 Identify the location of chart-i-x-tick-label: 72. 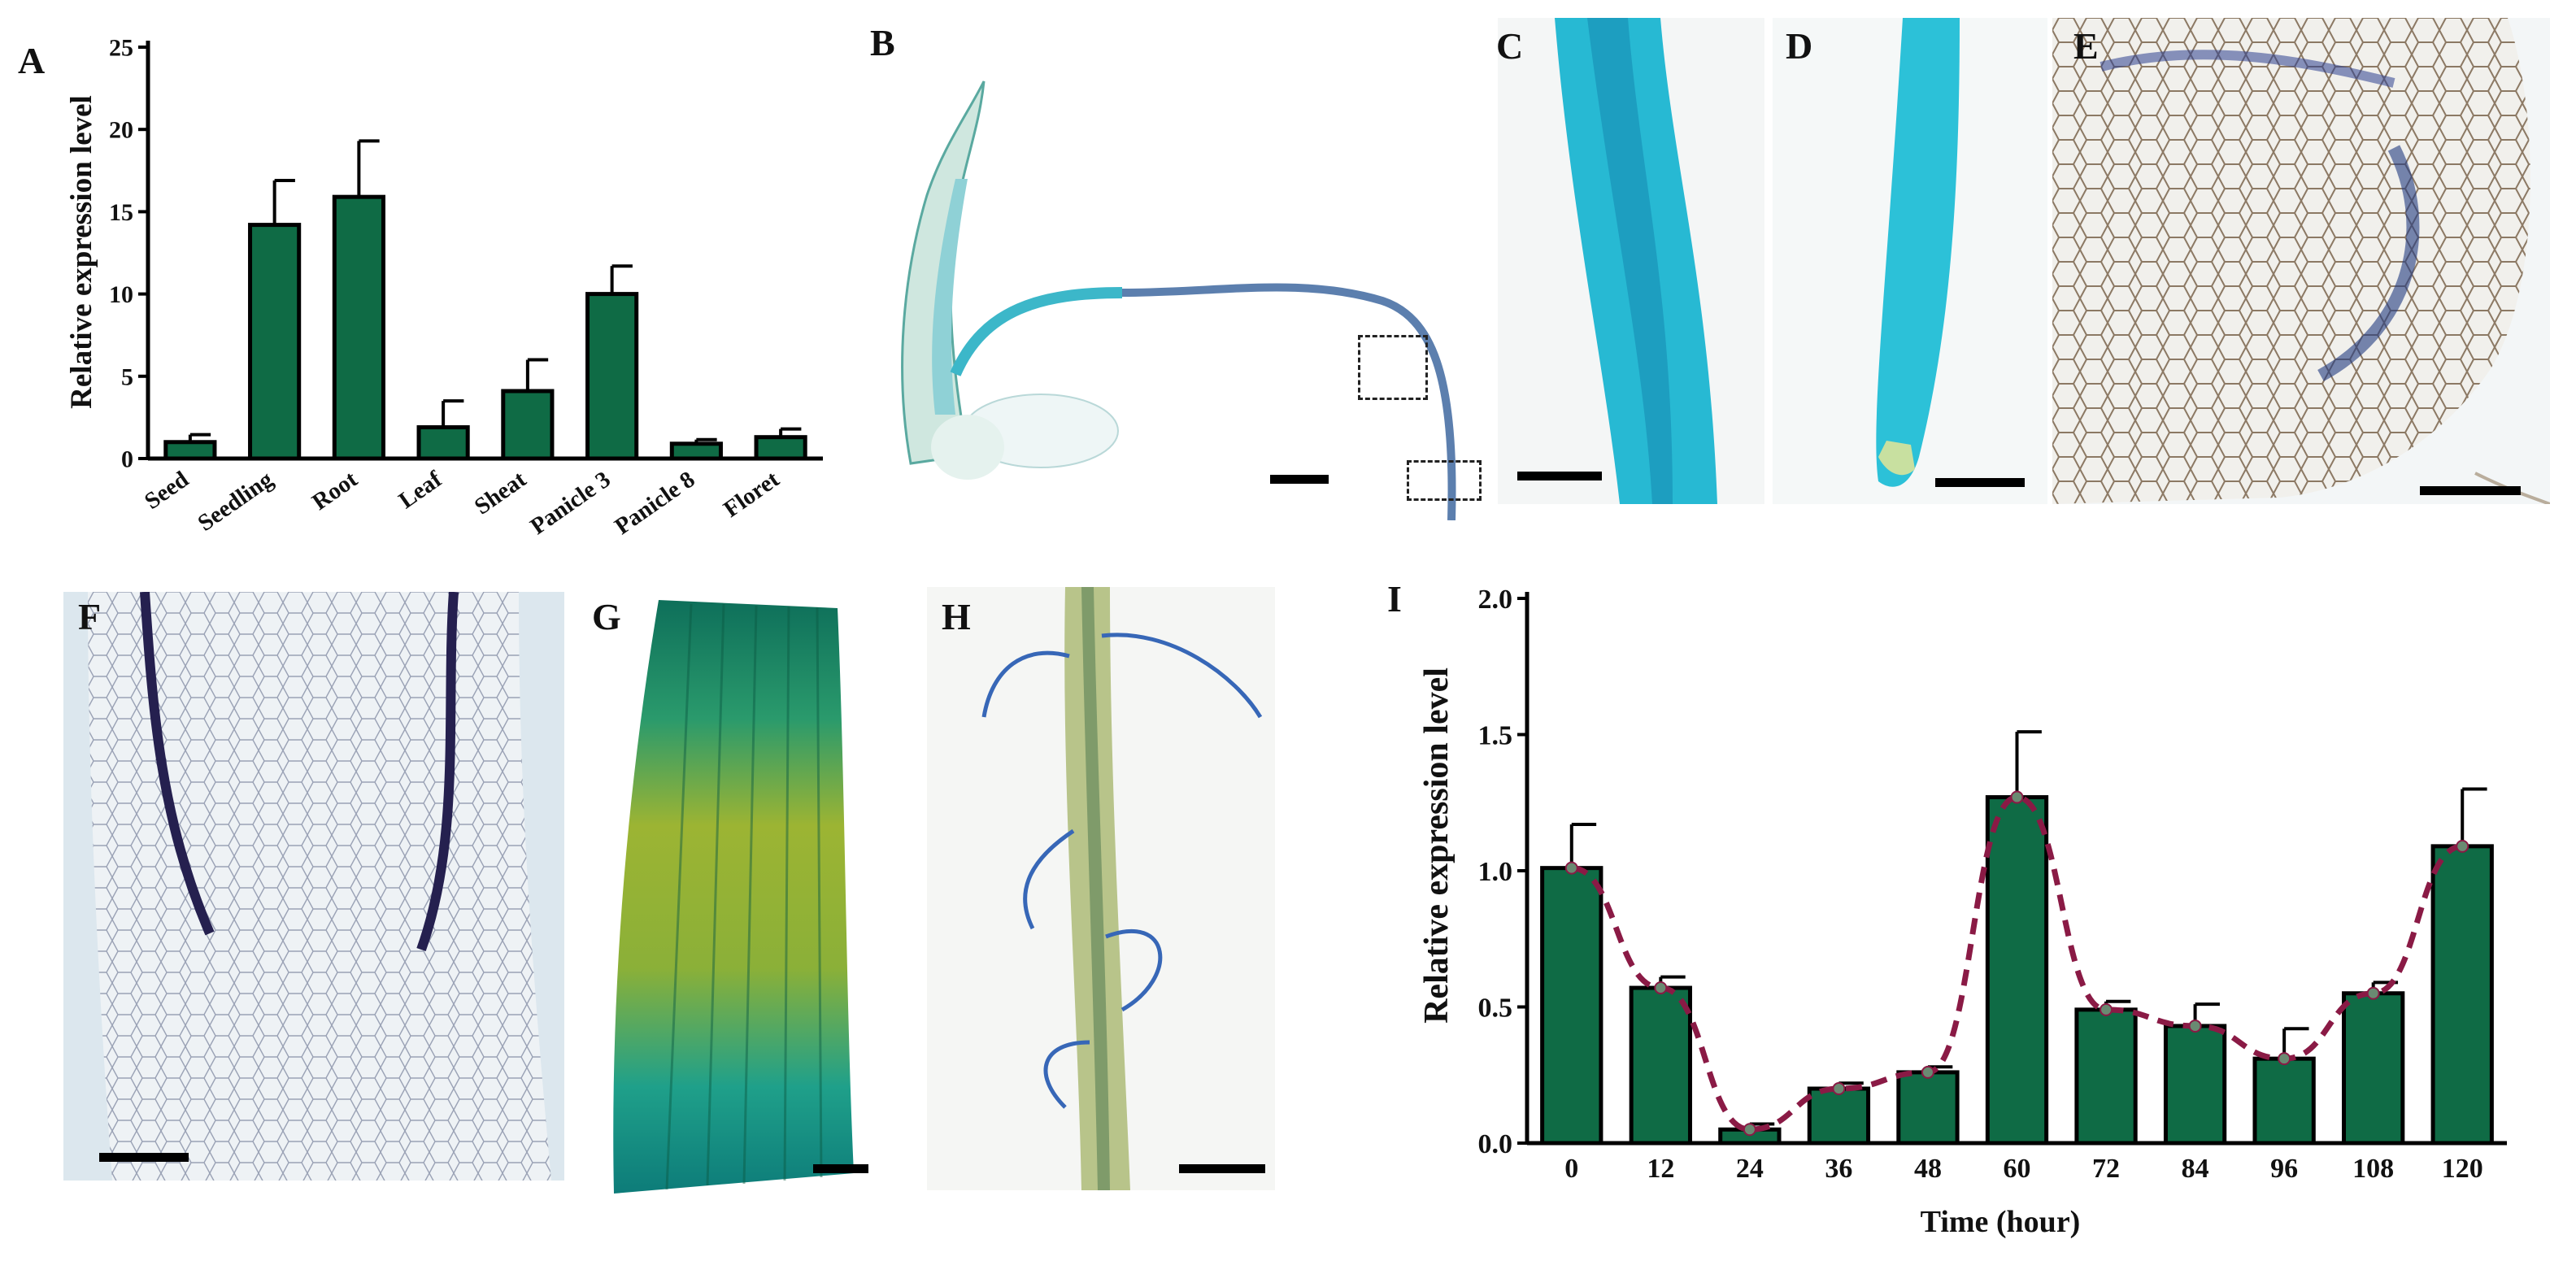
(2106, 1169).